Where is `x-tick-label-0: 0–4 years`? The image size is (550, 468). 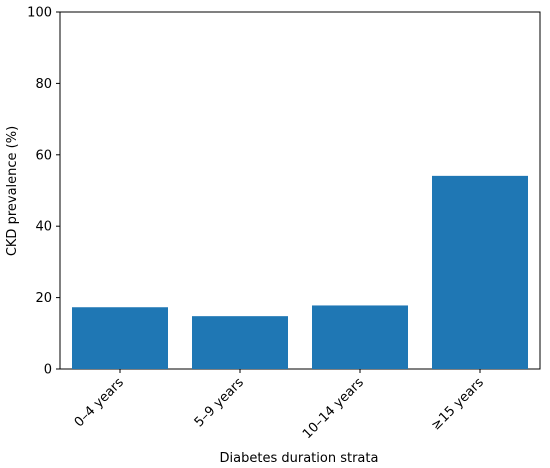 x-tick-label-0: 0–4 years is located at coordinates (99, 402).